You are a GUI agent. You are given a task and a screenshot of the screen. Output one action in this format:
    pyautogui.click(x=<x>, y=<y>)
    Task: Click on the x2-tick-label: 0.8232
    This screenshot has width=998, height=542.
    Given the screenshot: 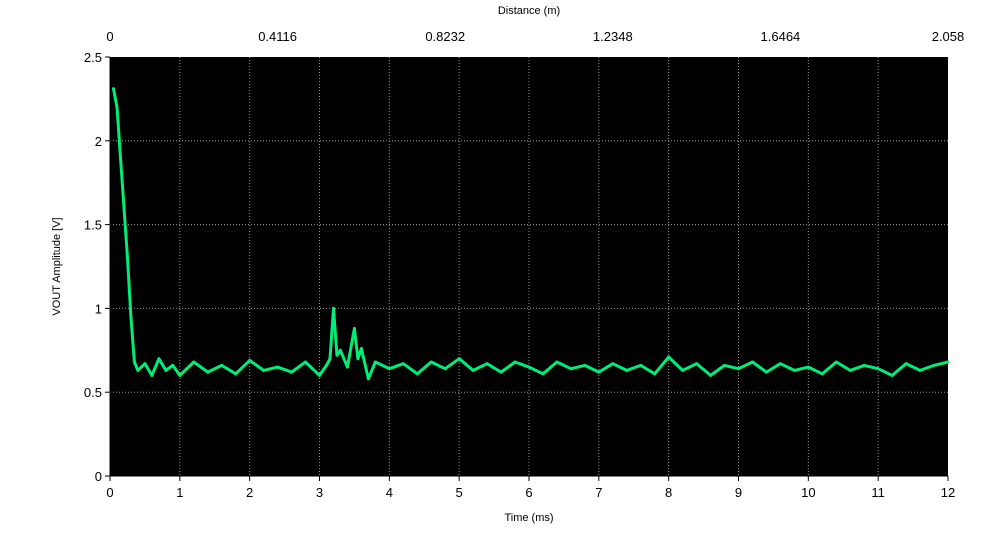 What is the action you would take?
    pyautogui.click(x=445, y=36)
    